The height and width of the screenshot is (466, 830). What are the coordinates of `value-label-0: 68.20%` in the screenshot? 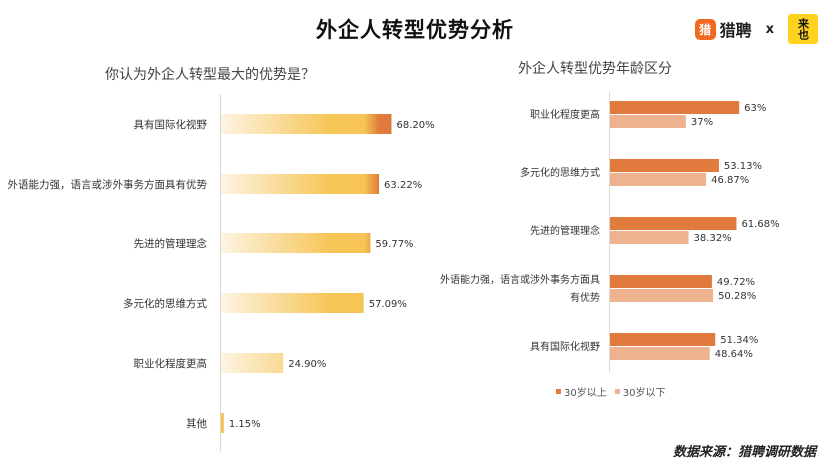 It's located at (416, 125).